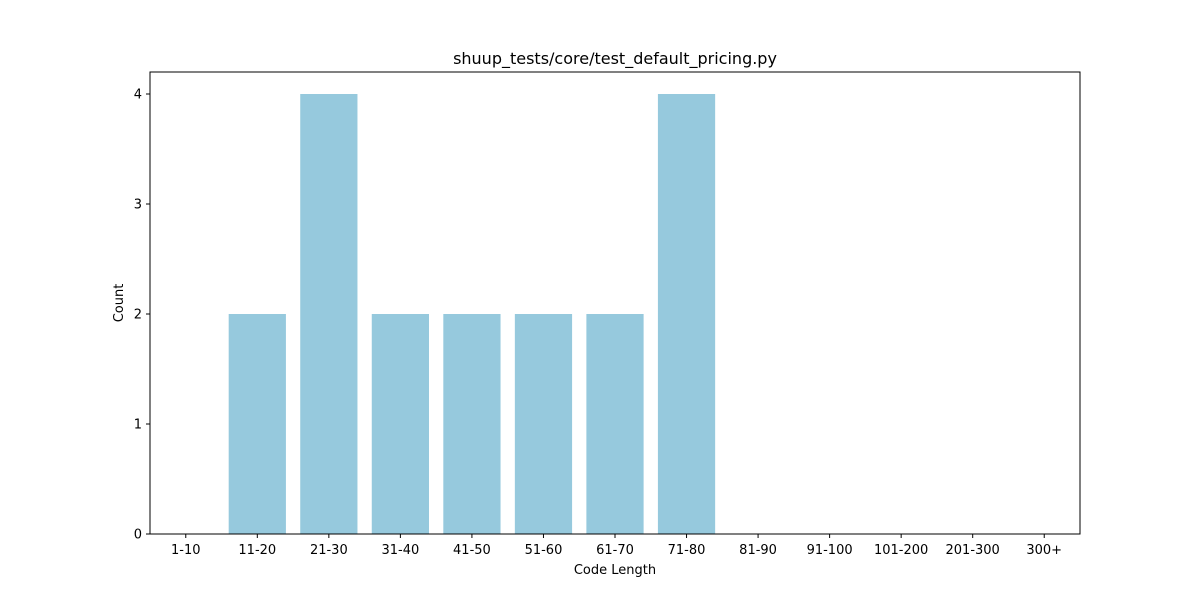  I want to click on x-tick-label: 81-90, so click(758, 550).